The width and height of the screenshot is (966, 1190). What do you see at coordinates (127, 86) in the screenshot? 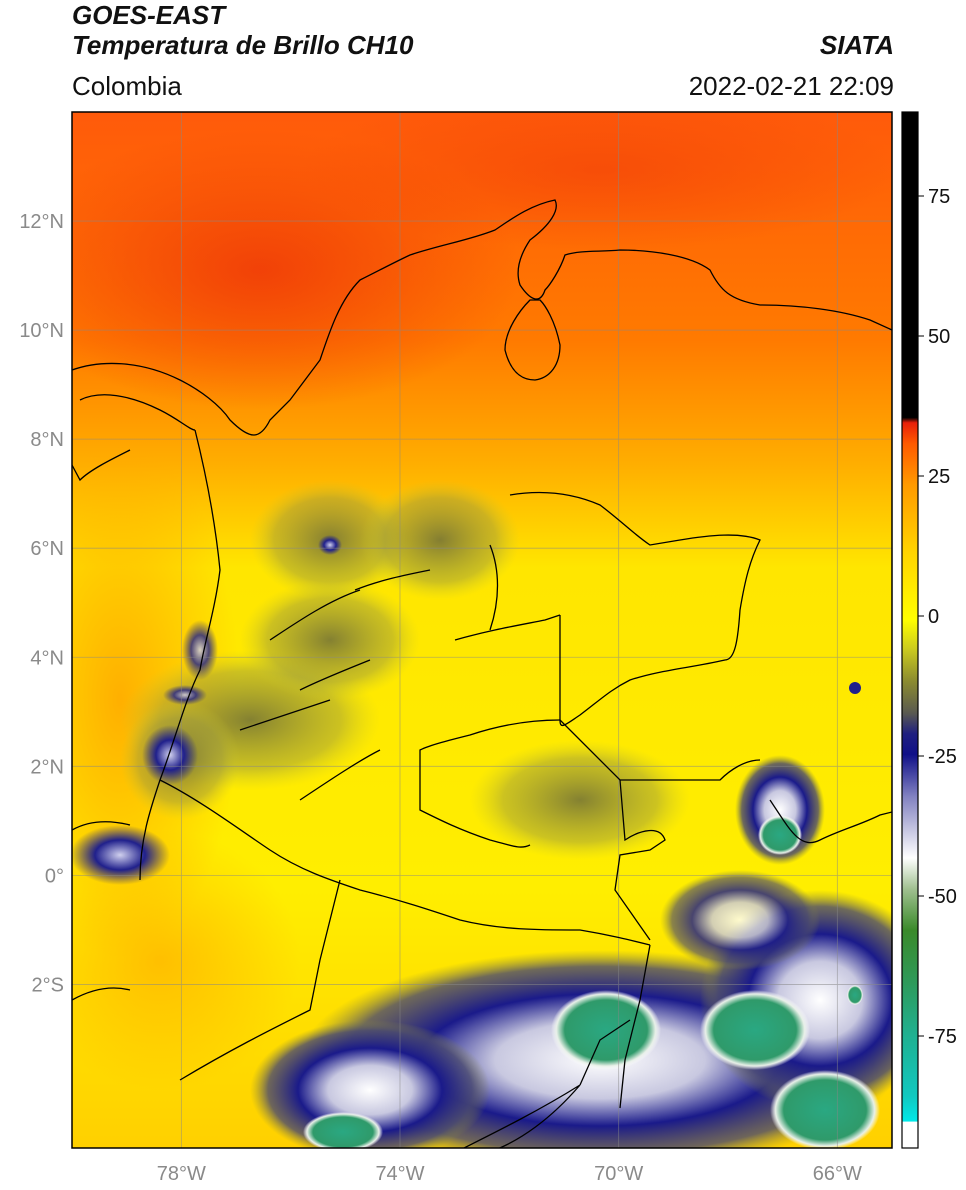
I see `region-label: Colombia` at bounding box center [127, 86].